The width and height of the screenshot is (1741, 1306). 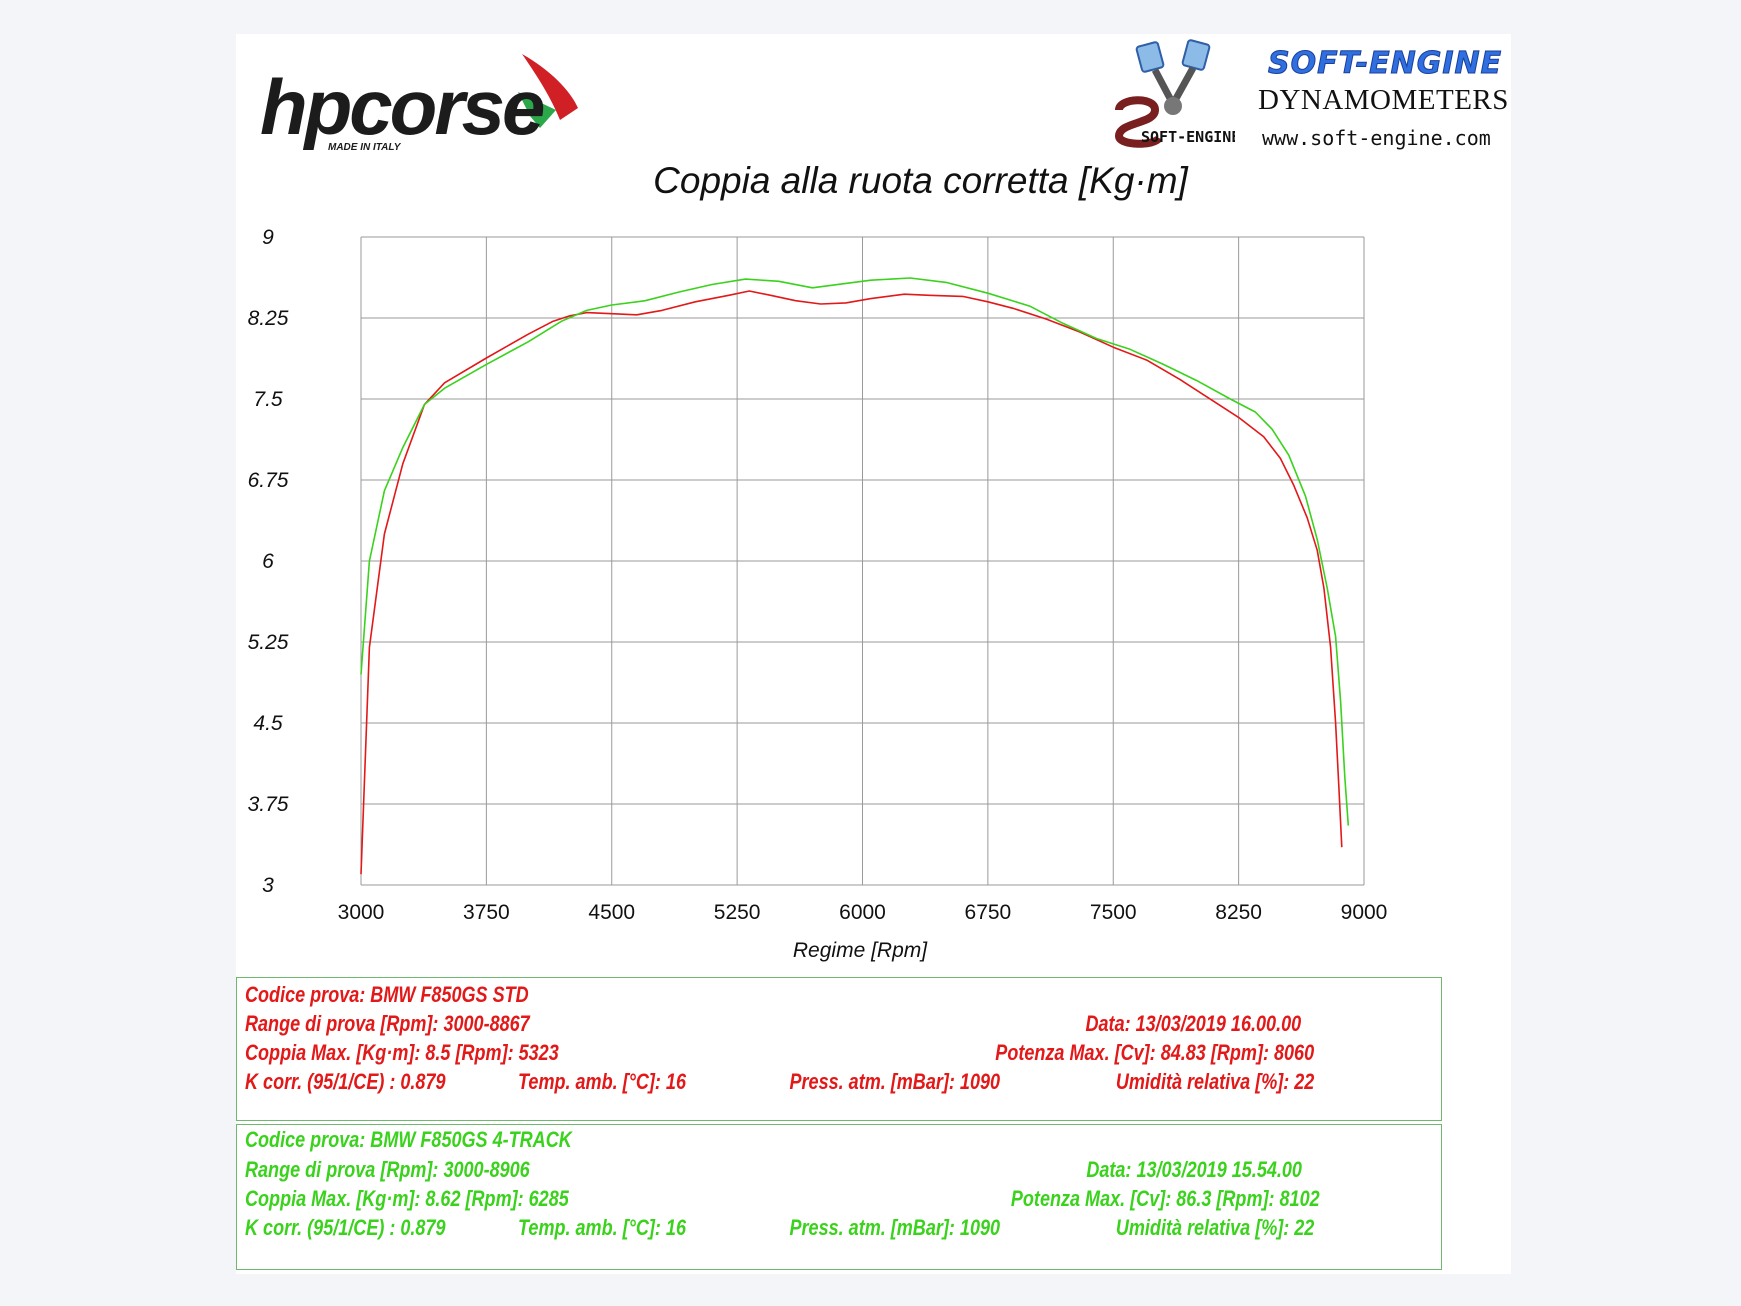 What do you see at coordinates (1215, 1081) in the screenshot?
I see `umidita-std: Umidità relativa [%]: 22` at bounding box center [1215, 1081].